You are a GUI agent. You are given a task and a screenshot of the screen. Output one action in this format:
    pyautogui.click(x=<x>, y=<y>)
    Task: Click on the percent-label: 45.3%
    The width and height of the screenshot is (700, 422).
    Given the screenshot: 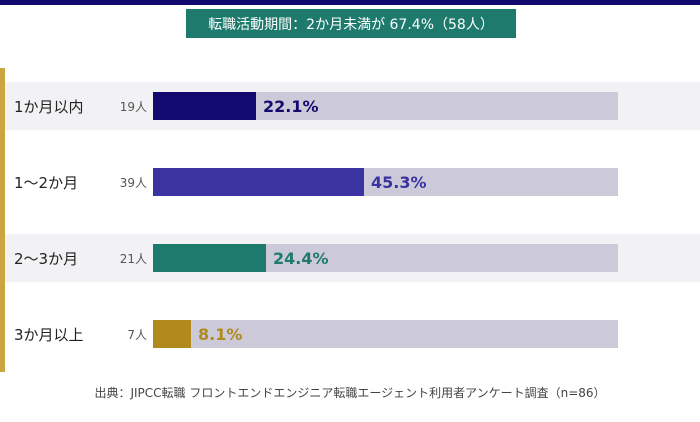 What is the action you would take?
    pyautogui.click(x=399, y=182)
    